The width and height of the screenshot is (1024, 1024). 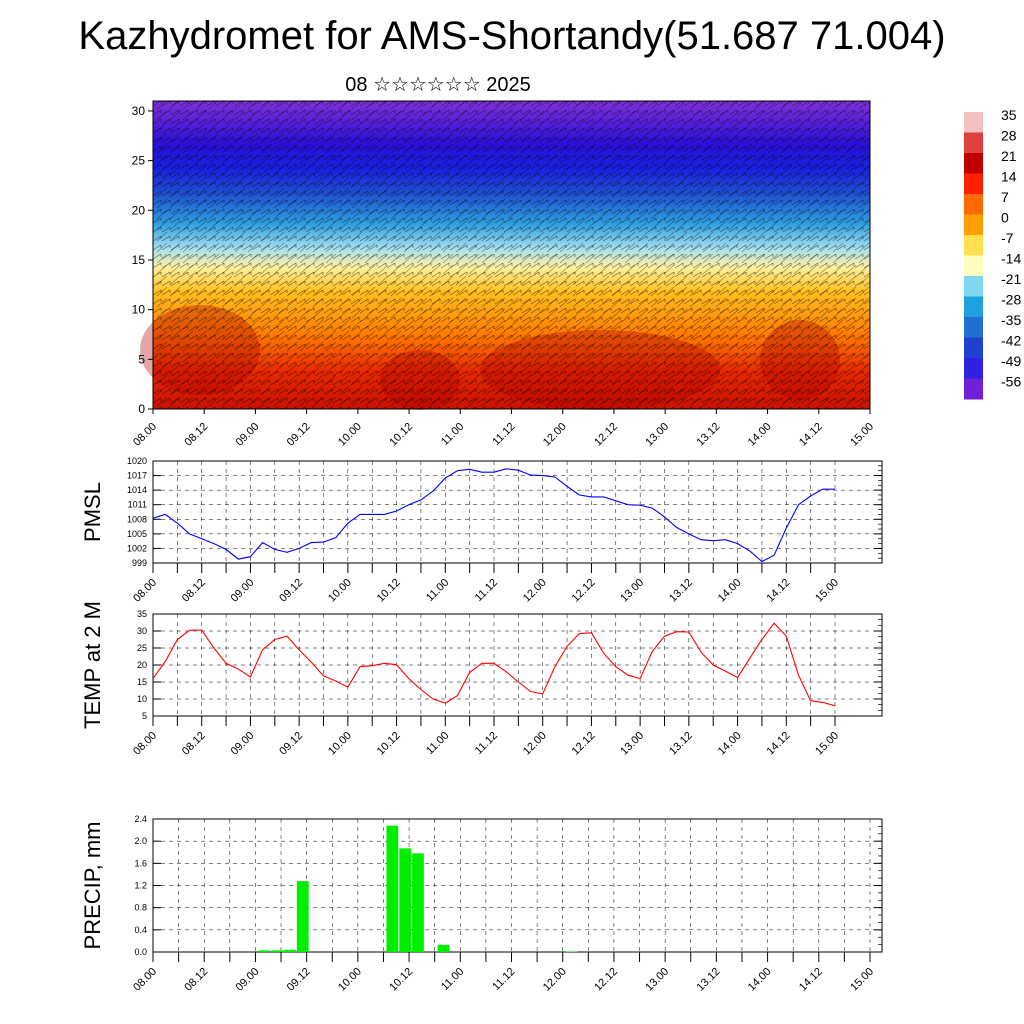 What do you see at coordinates (140, 841) in the screenshot?
I see `y-tick-label: 2.0` at bounding box center [140, 841].